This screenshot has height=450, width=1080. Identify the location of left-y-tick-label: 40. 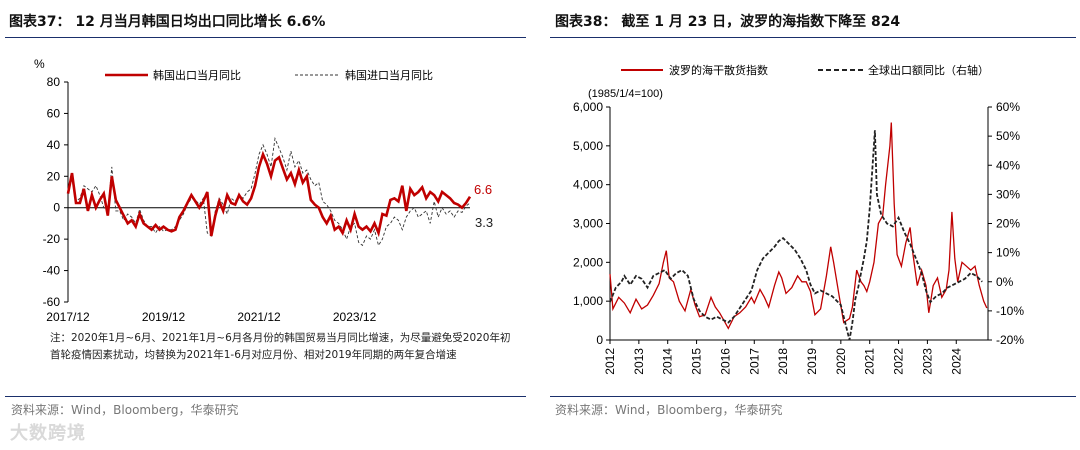
(54, 145).